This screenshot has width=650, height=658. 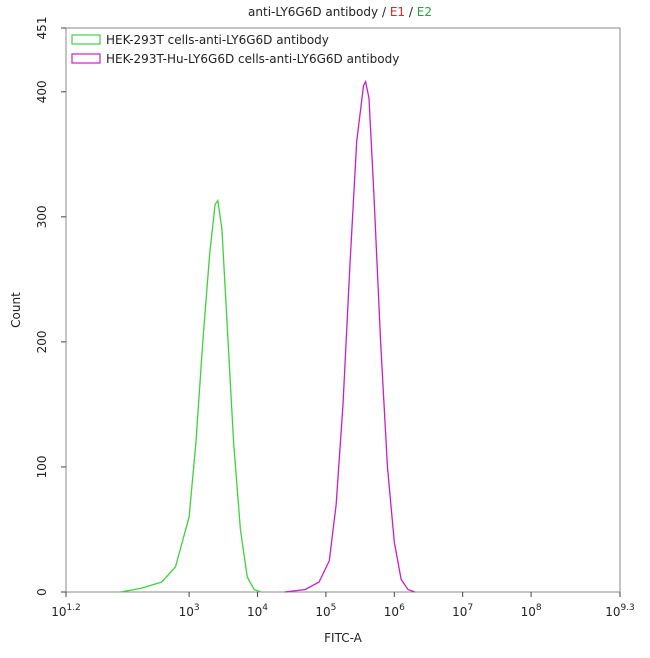 What do you see at coordinates (42, 28) in the screenshot?
I see `y-tick-label: 451` at bounding box center [42, 28].